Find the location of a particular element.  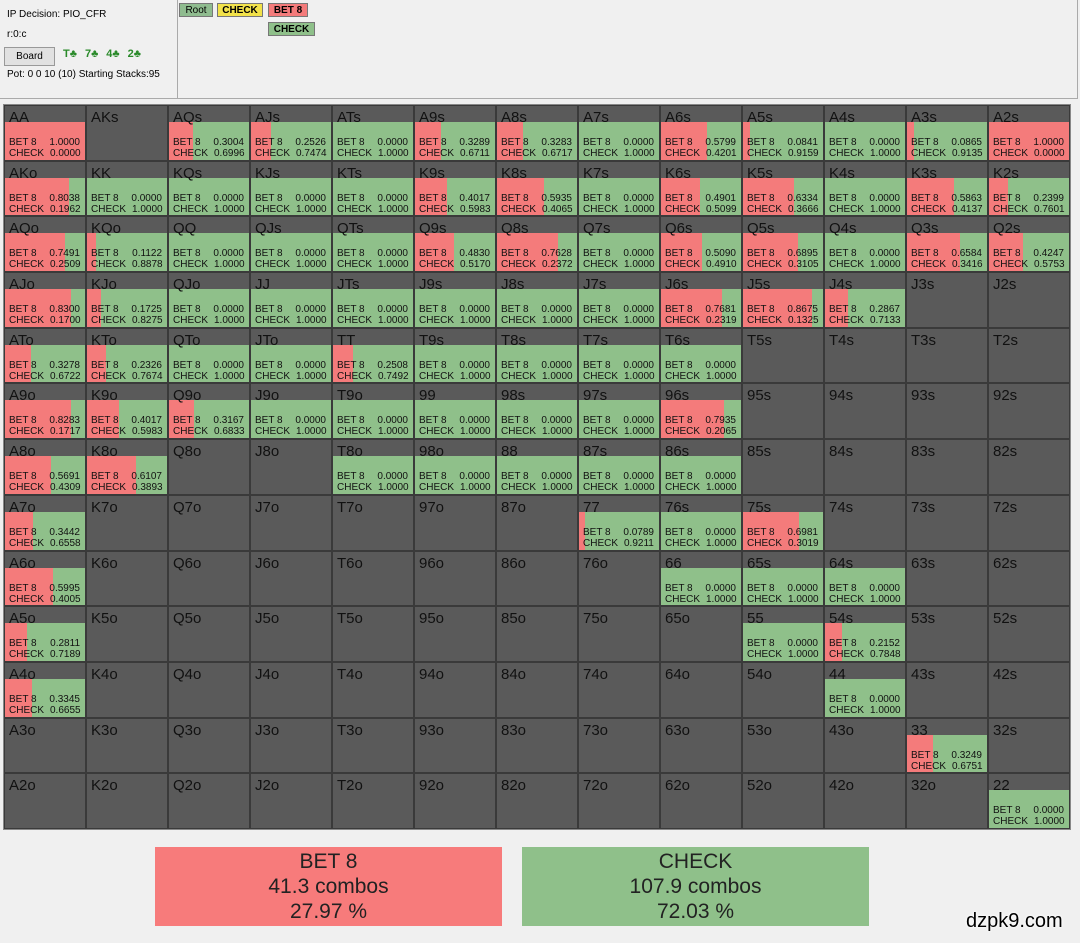

check-value: 0.2509 is located at coordinates (65, 265).